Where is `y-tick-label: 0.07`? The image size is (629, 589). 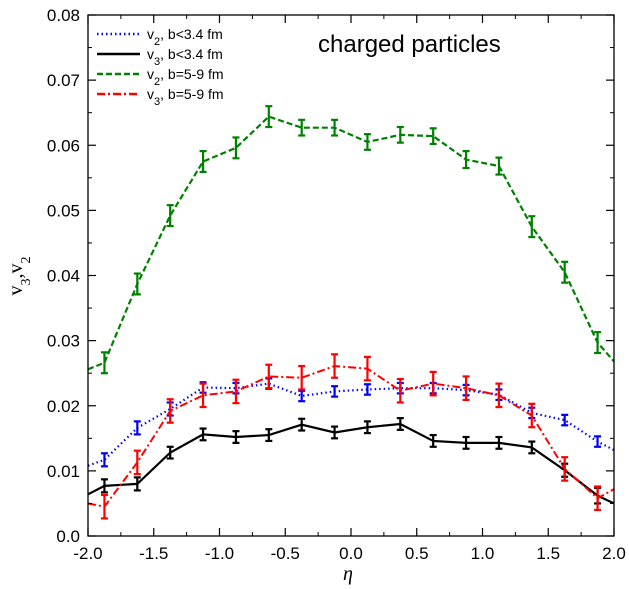 y-tick-label: 0.07 is located at coordinates (63, 80).